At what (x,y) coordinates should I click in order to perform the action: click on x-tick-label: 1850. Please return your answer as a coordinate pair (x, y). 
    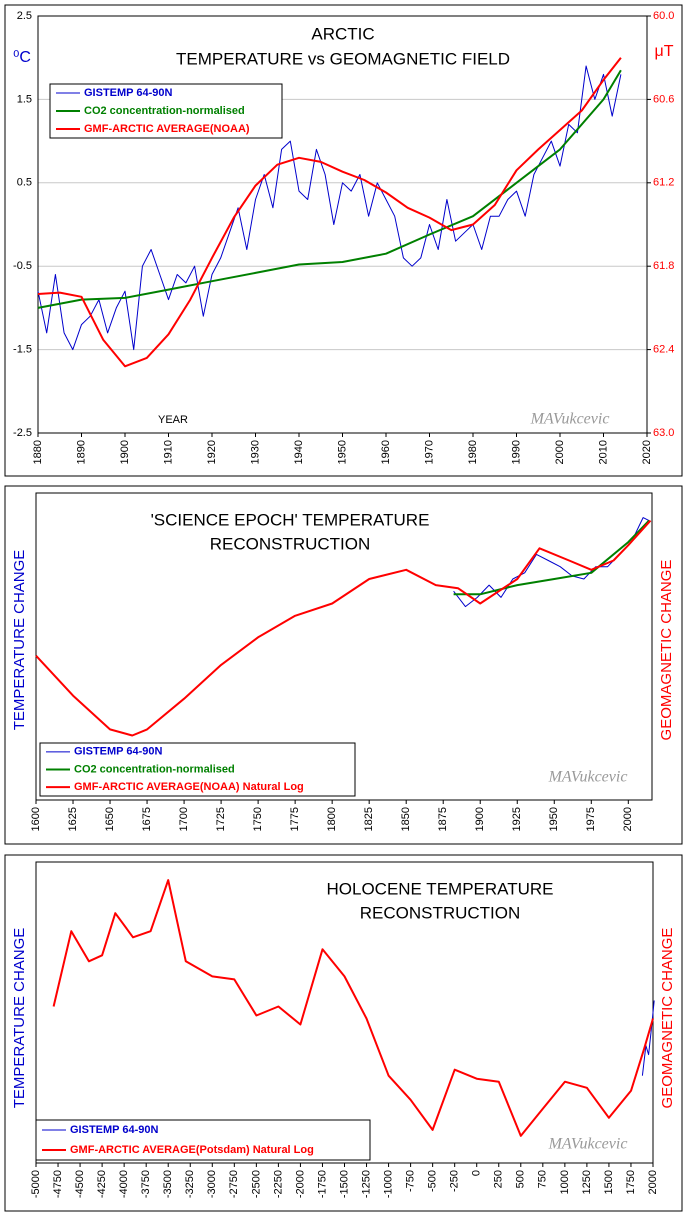
    Looking at the image, I should click on (406, 819).